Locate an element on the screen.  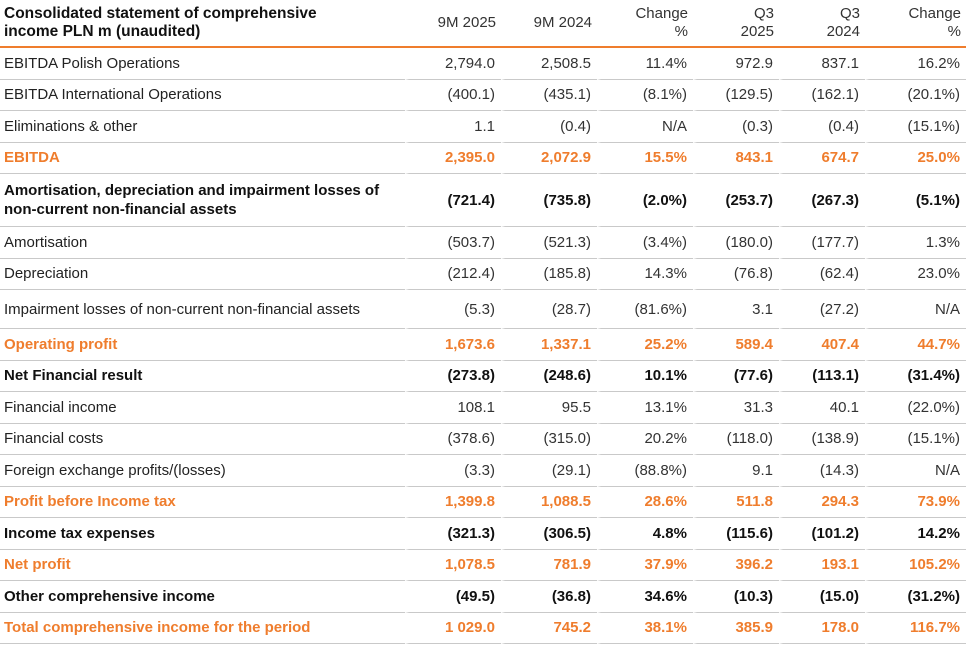
cell-change-9m: 28.6% is located at coordinates (645, 502).